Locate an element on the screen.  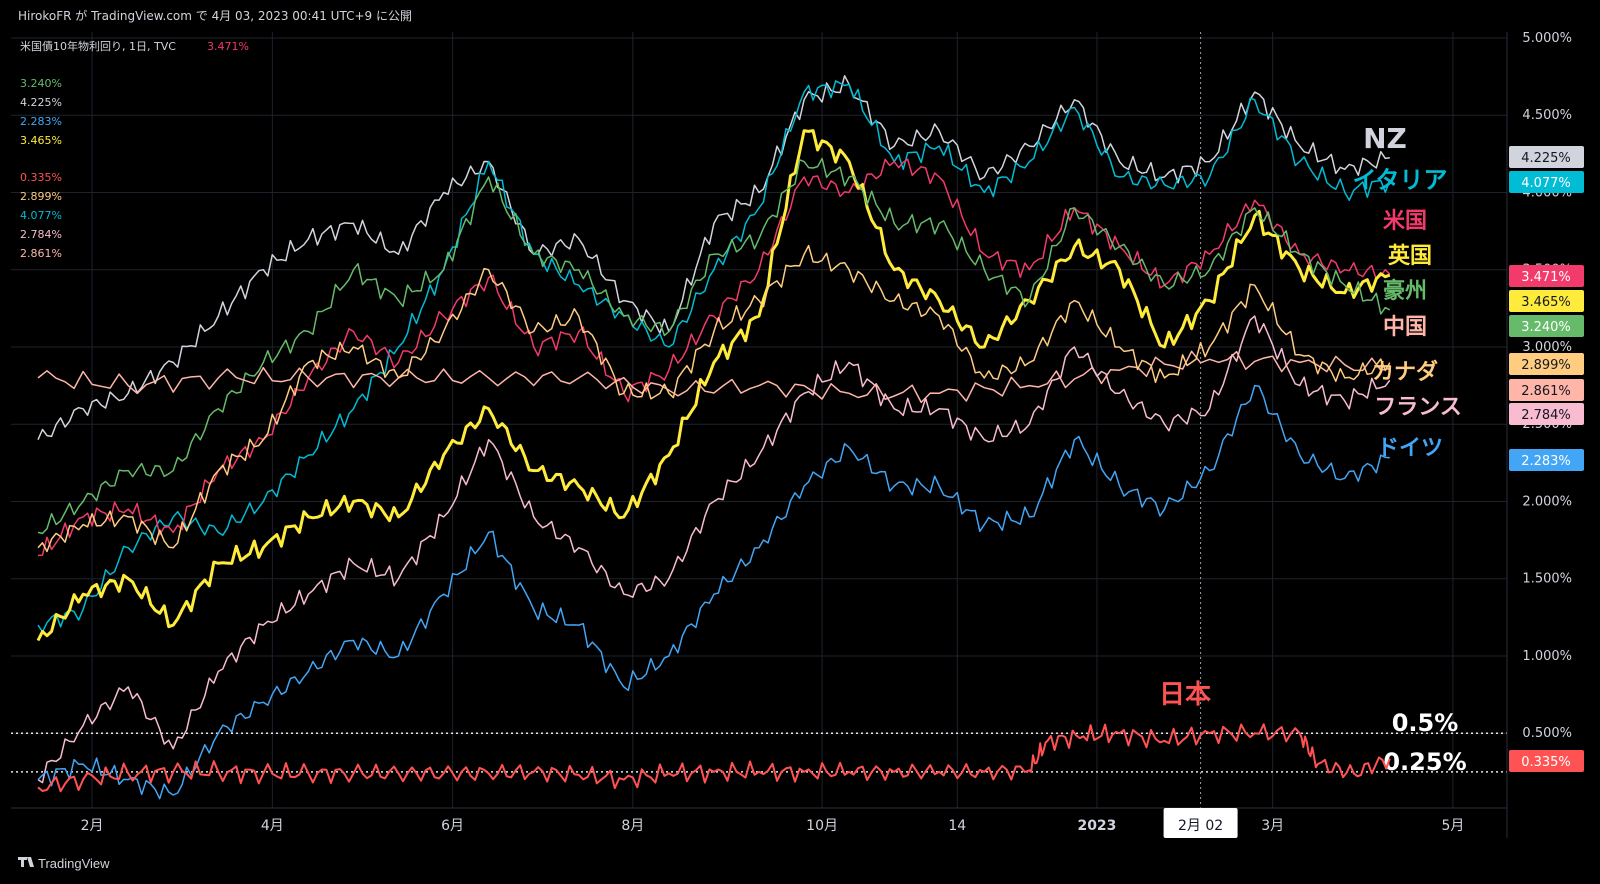
series-label-china: 中国 is located at coordinates (1405, 327).